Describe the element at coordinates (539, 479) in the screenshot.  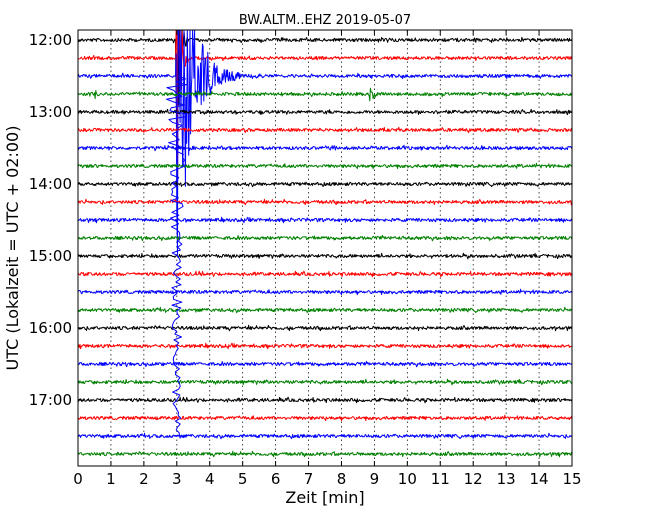
I see `x-tick-label: 14` at that location.